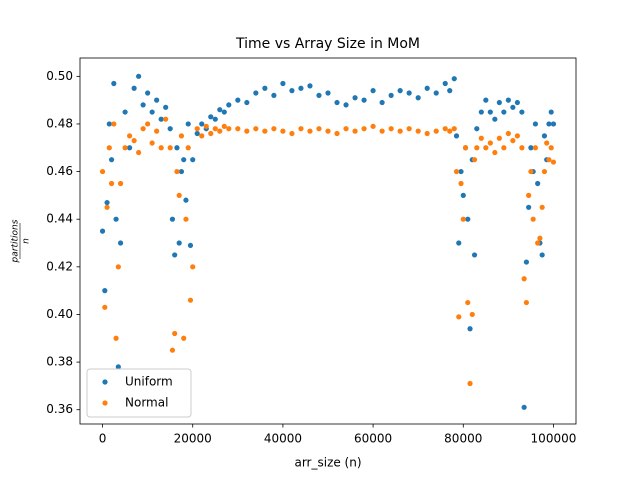  I want to click on chart-title: Time vs Array Size in MoM, so click(327, 44).